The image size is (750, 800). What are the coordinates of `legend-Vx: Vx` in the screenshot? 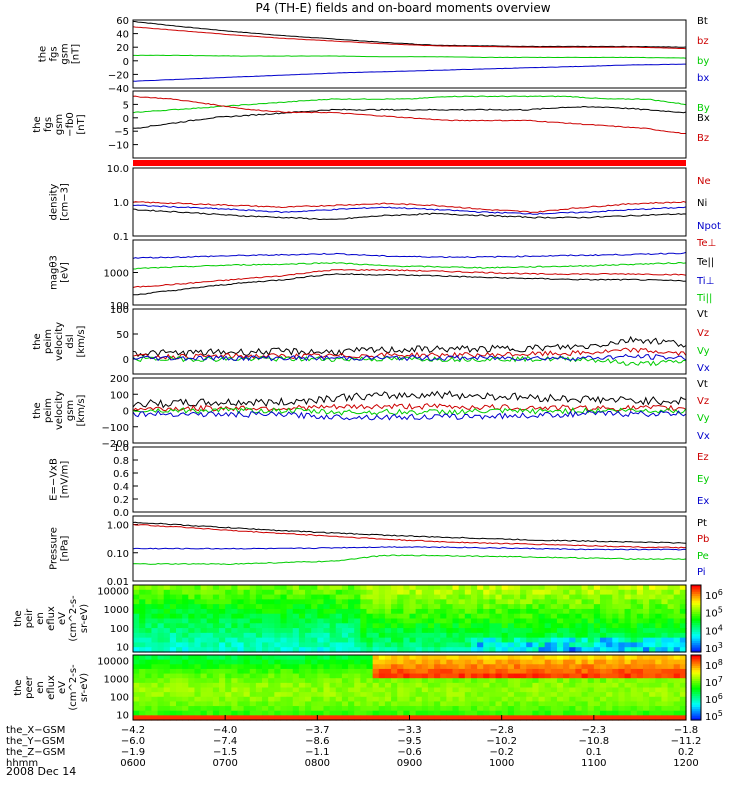 It's located at (703, 368).